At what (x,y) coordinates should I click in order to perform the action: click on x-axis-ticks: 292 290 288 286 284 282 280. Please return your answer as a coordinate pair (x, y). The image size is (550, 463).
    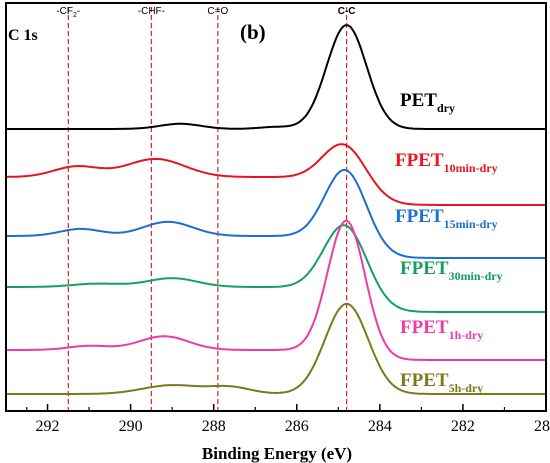
    Looking at the image, I should click on (288, 419).